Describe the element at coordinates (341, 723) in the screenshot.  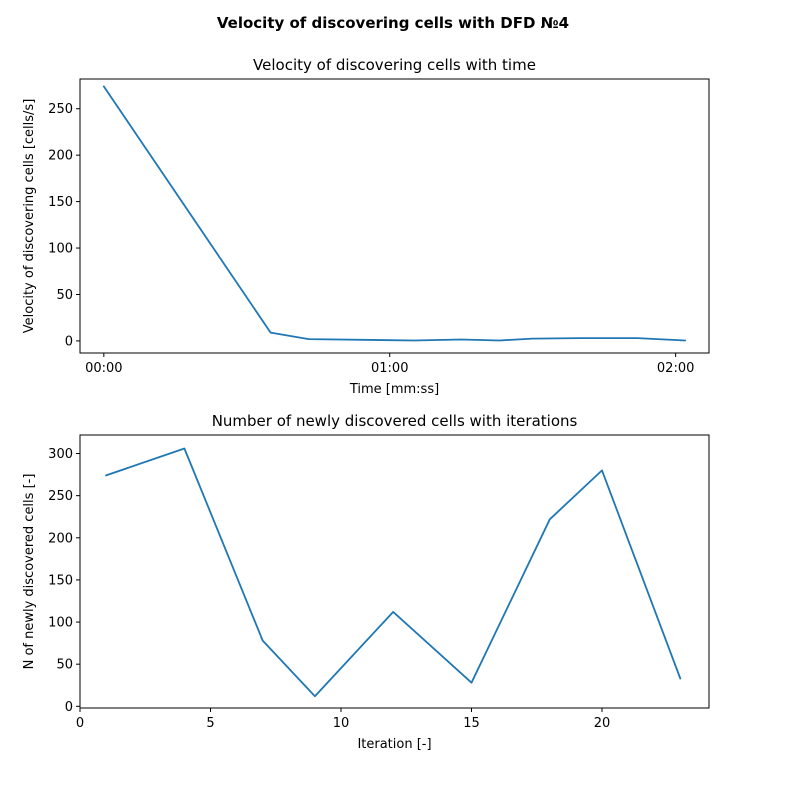
I see `new-cells-chart-xtick-label: 10` at that location.